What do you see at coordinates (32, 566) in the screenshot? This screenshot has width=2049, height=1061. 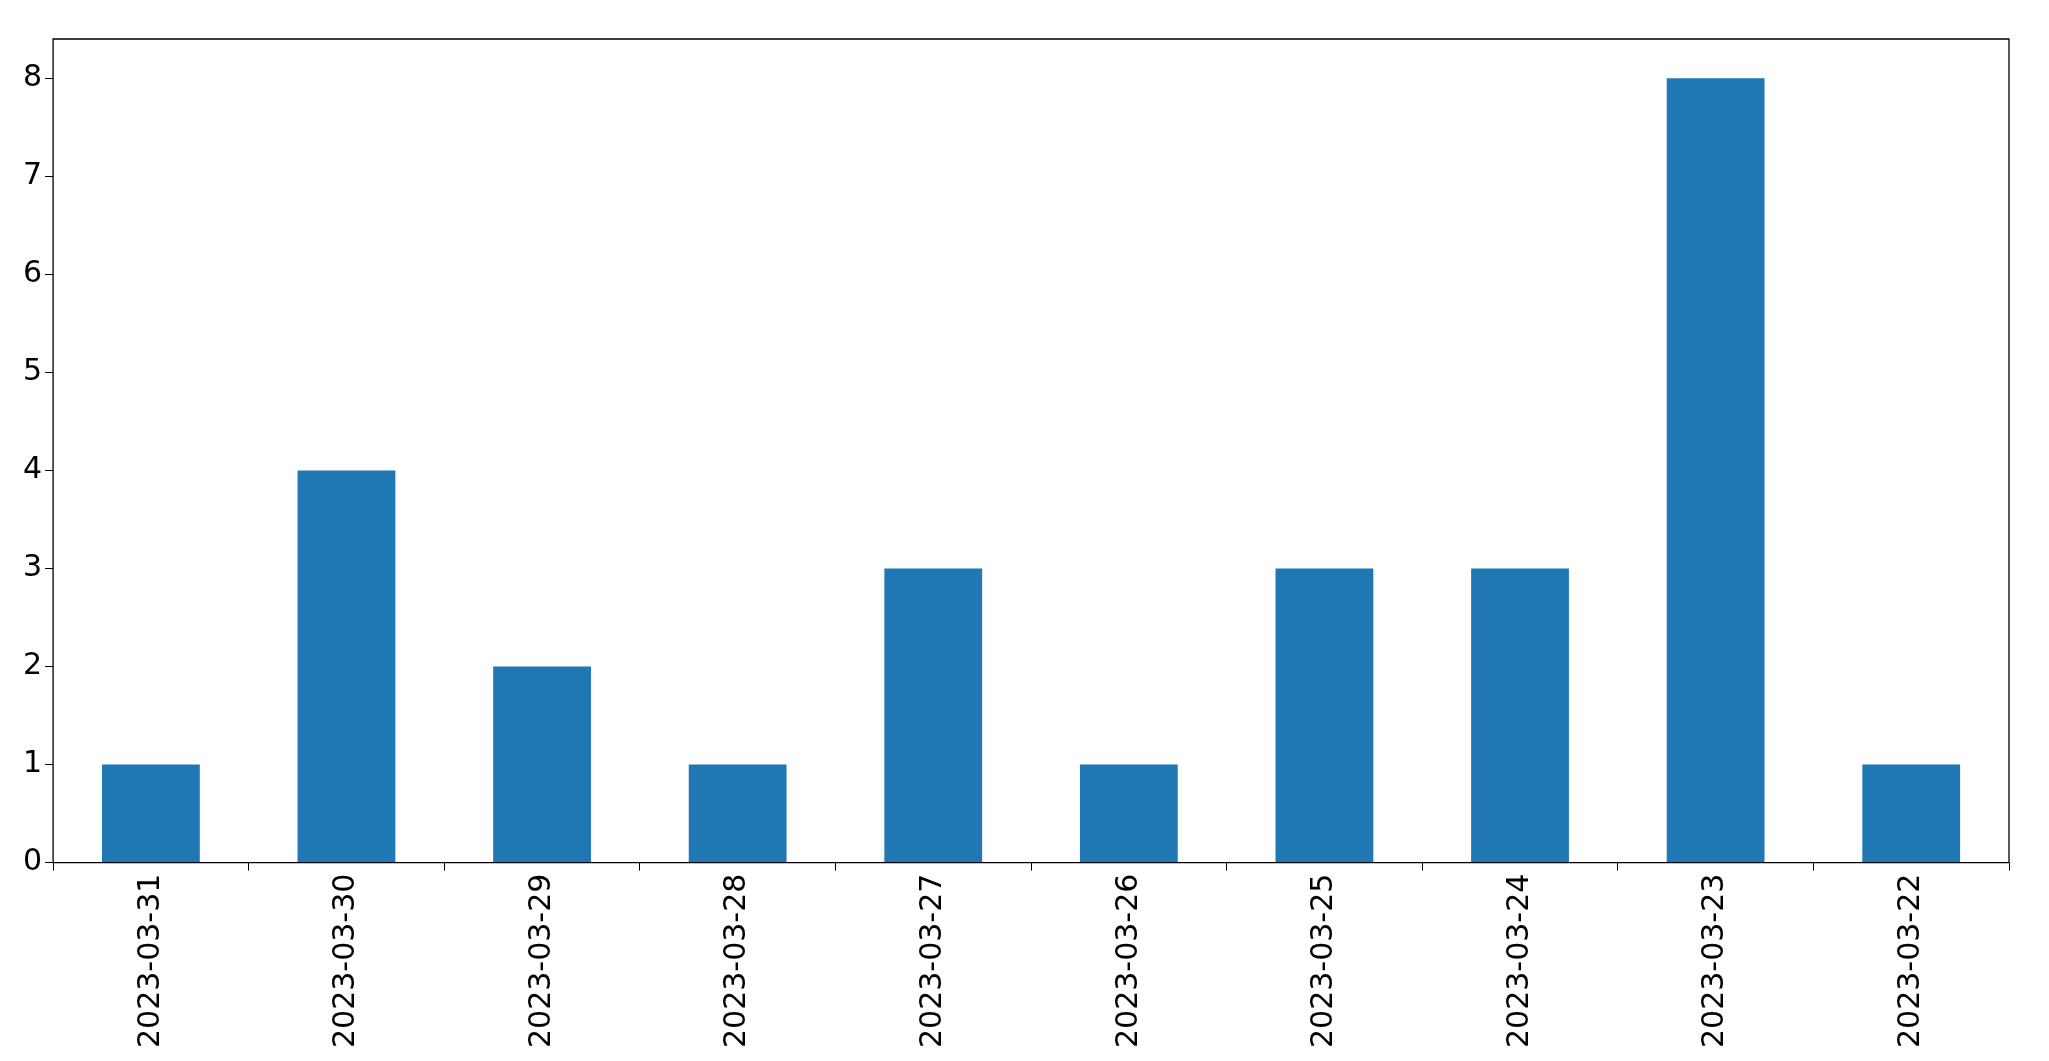 I see `y-tick-label: 3` at bounding box center [32, 566].